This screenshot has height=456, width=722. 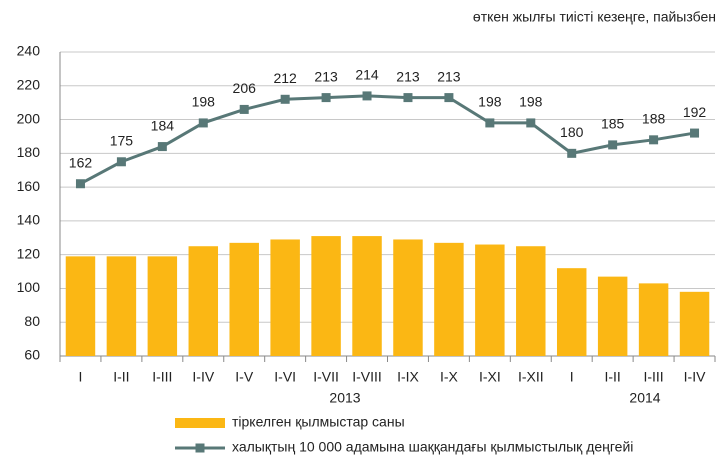 I want to click on x-tick-label: I-VI, so click(x=285, y=377).